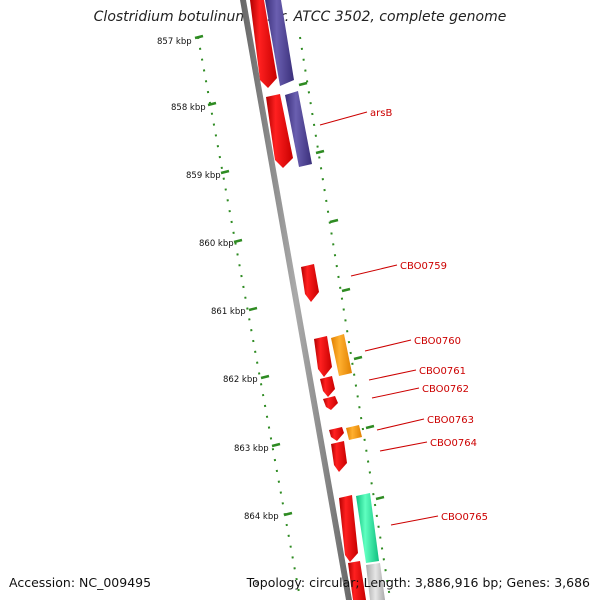 This screenshot has height=600, width=600. What do you see at coordinates (423, 266) in the screenshot?
I see `gene-label: CBO0759` at bounding box center [423, 266].